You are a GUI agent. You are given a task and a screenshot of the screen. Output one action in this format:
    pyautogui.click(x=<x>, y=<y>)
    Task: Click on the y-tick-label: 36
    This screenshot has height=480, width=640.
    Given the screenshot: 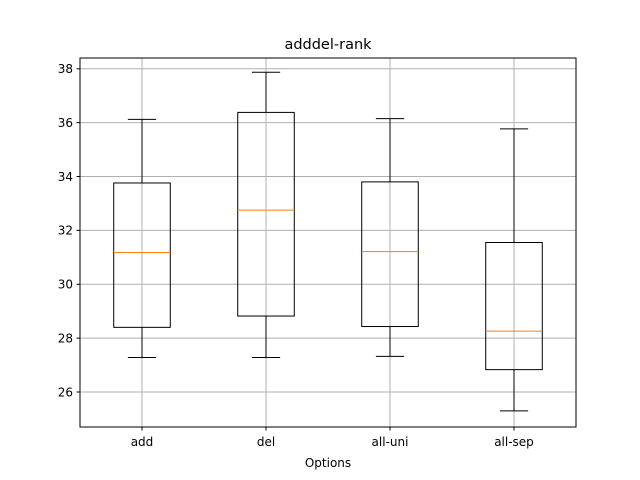 What is the action you would take?
    pyautogui.click(x=65, y=123)
    